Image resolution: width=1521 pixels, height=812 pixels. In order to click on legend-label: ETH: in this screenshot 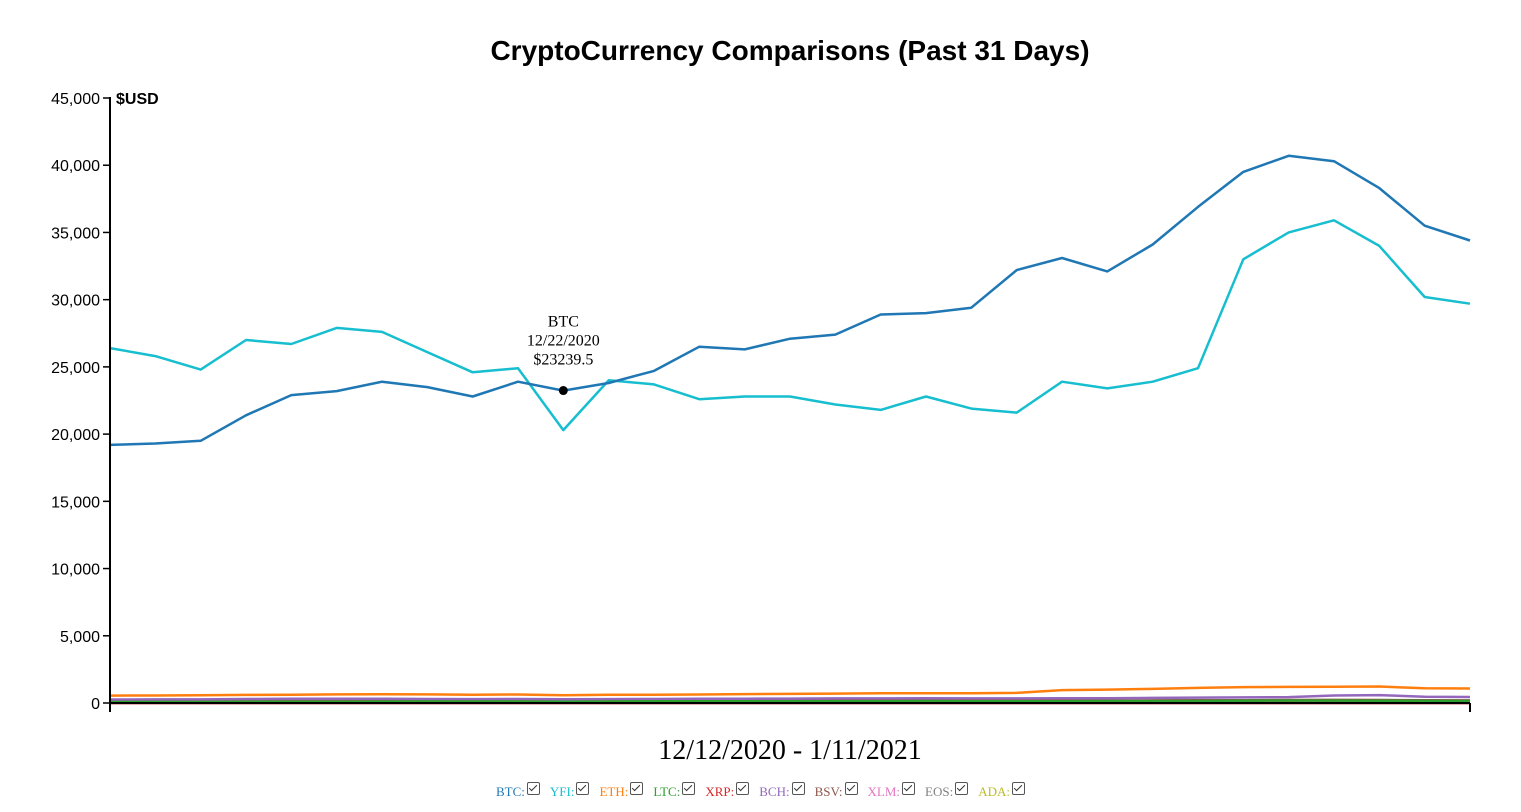, I will do `click(614, 791)`.